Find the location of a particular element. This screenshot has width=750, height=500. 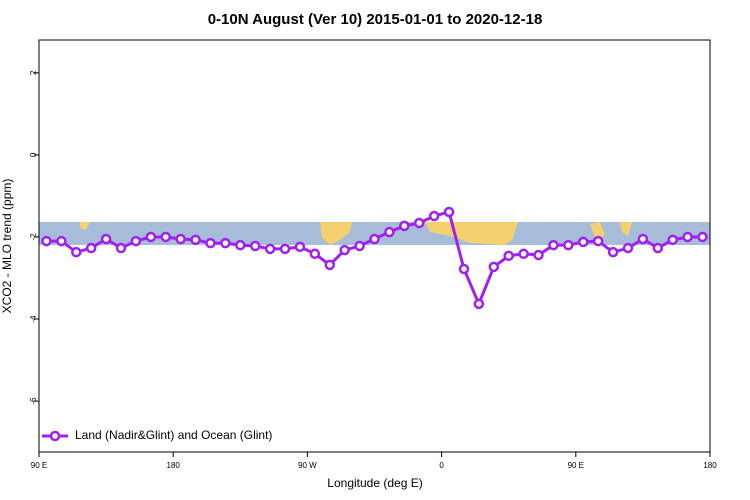

legend-label: Land (Nadir&Glint) and Ocean (Glint) is located at coordinates (173, 435).